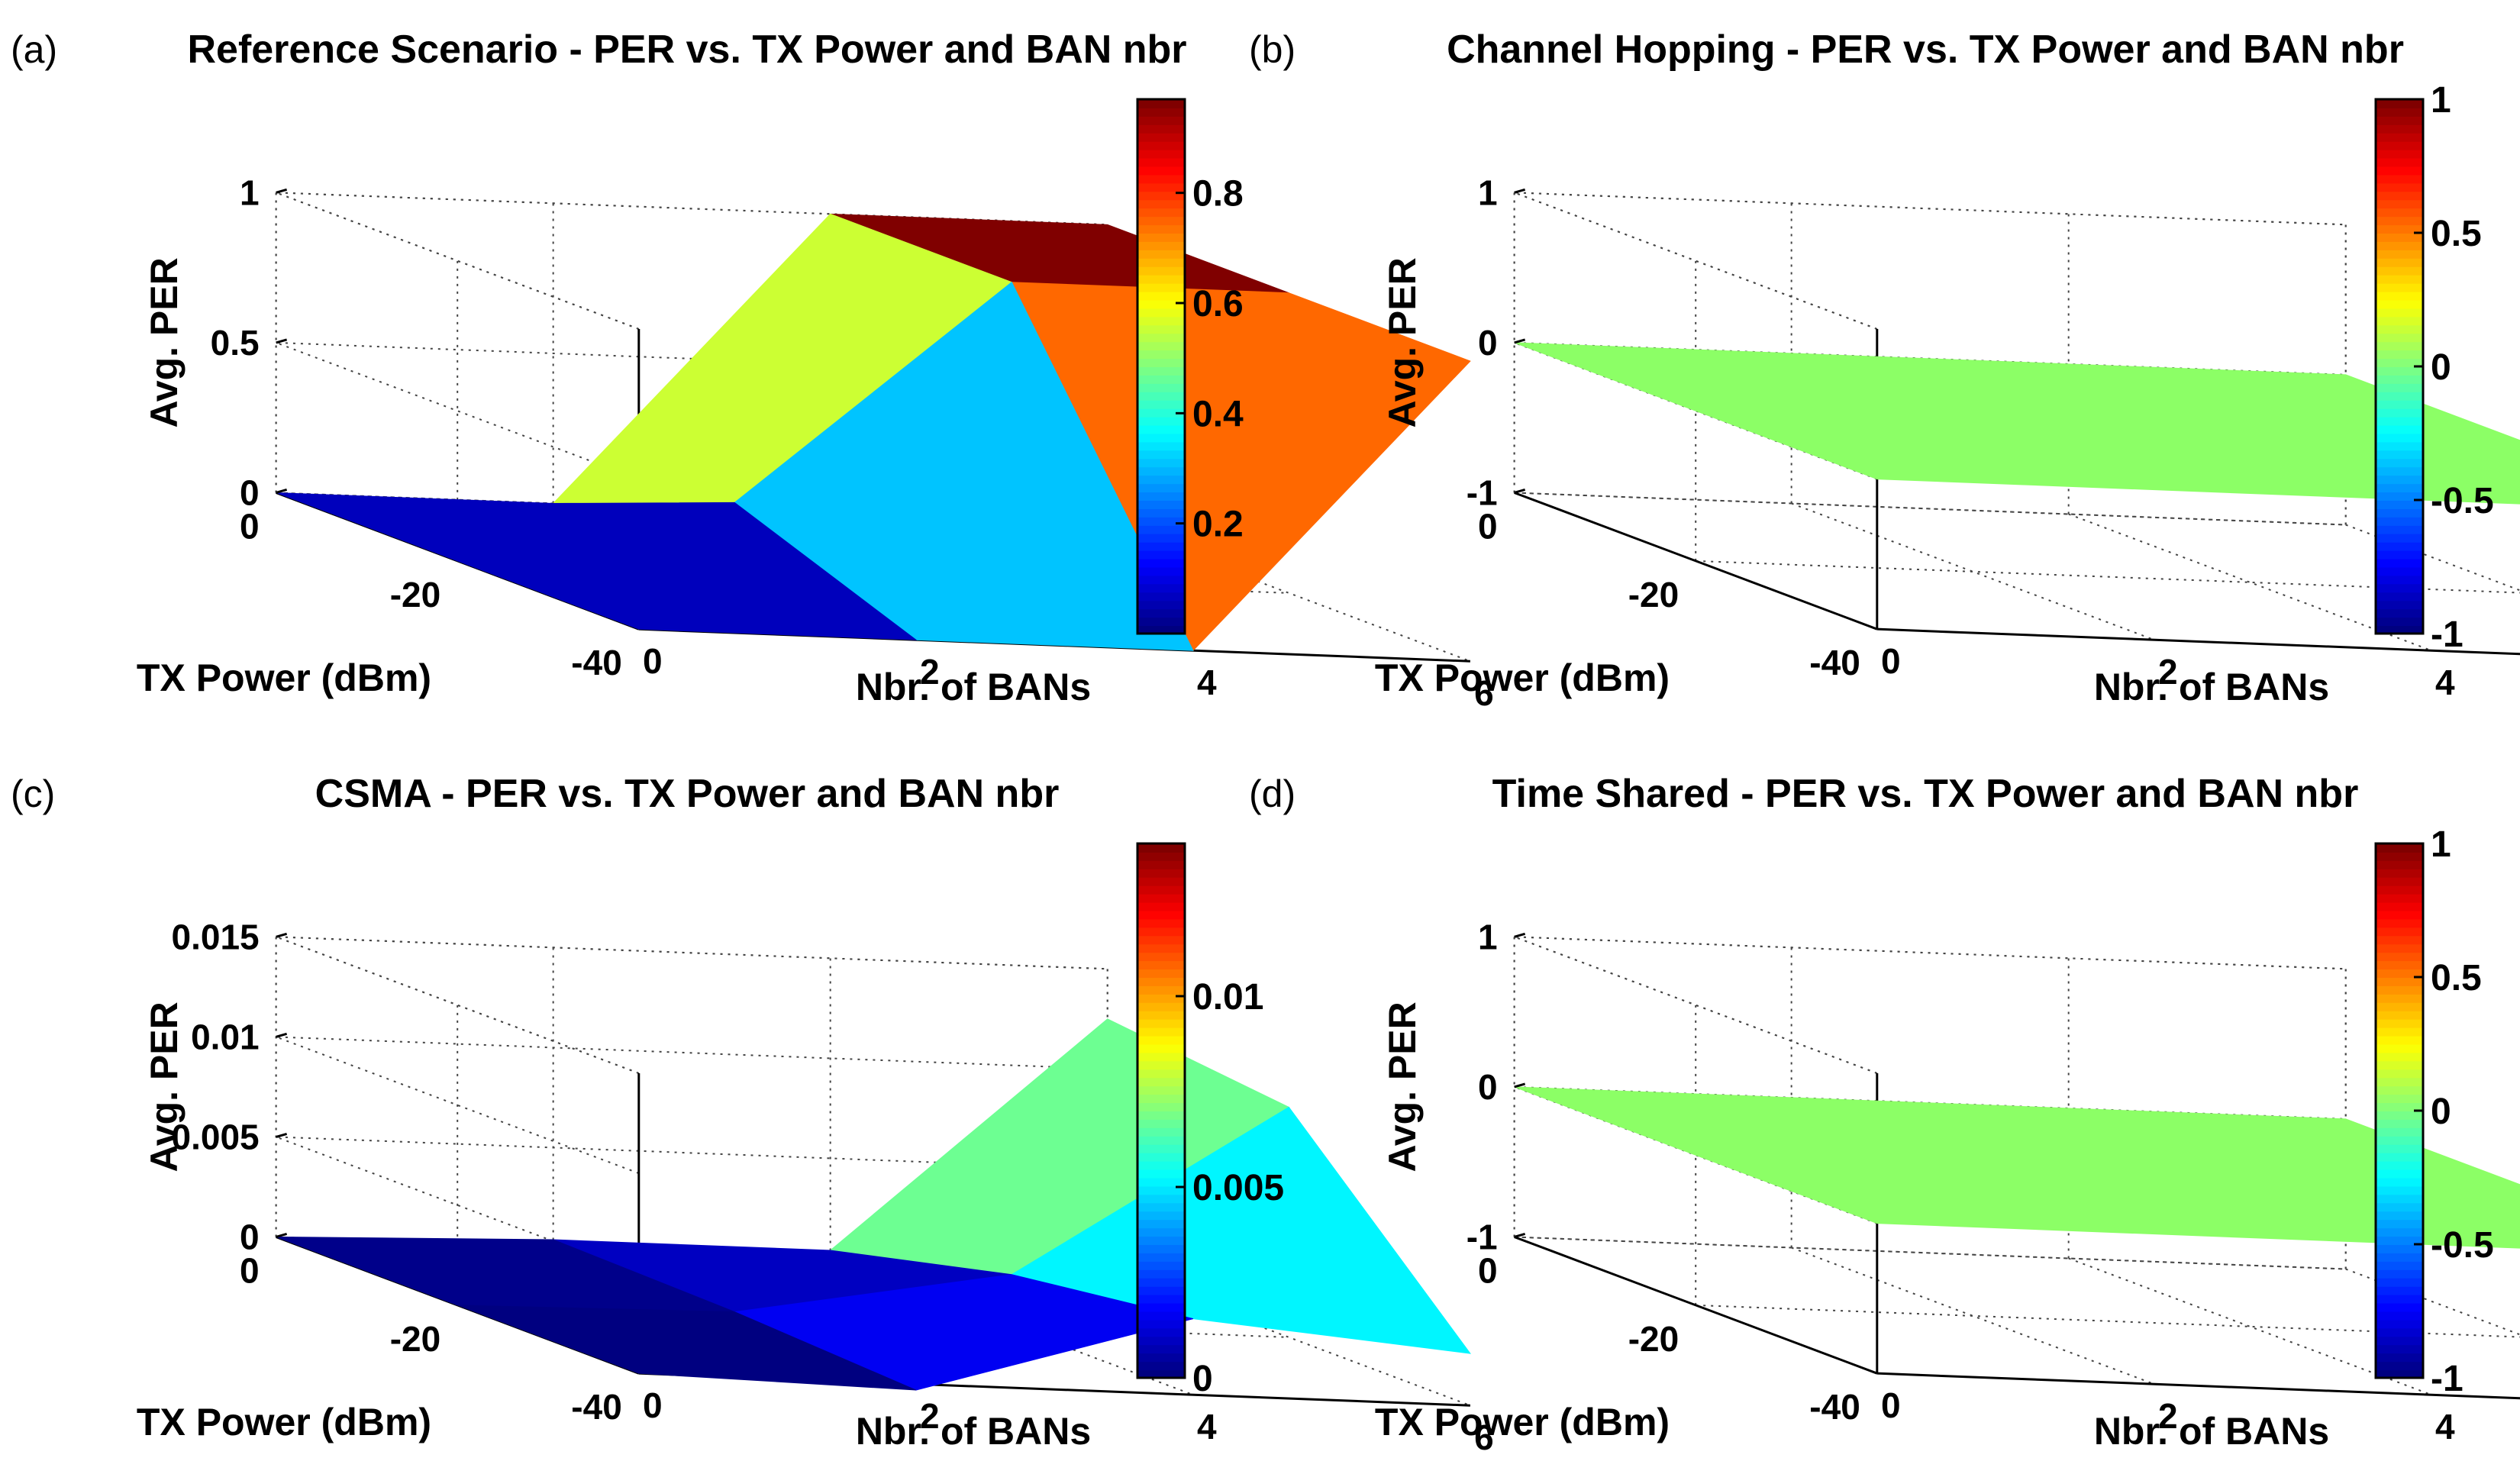  Describe the element at coordinates (2441, 1112) in the screenshot. I see `colorbar-tick-label: 0` at that location.